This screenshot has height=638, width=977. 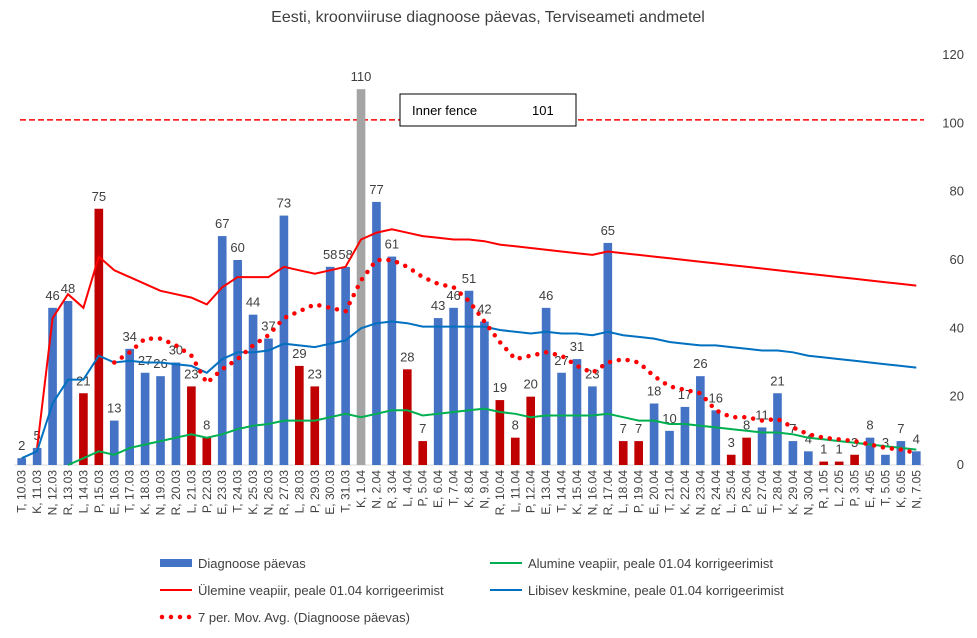 I want to click on y-tick-label: 80, so click(x=957, y=191).